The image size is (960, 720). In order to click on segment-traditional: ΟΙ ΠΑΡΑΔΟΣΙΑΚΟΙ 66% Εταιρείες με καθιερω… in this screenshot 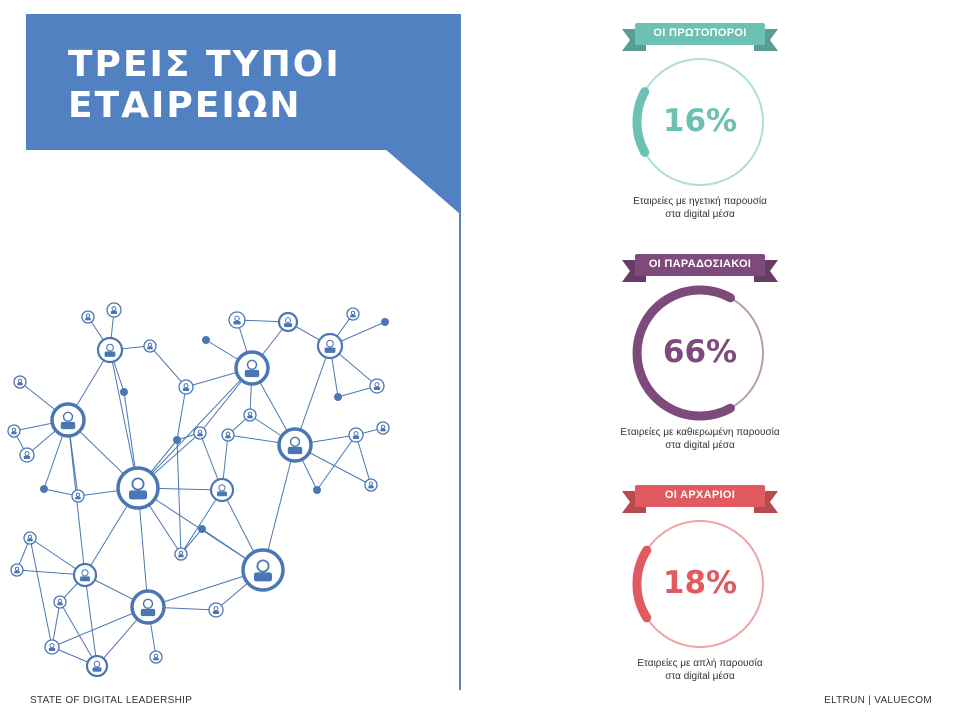, I will do `click(700, 351)`.